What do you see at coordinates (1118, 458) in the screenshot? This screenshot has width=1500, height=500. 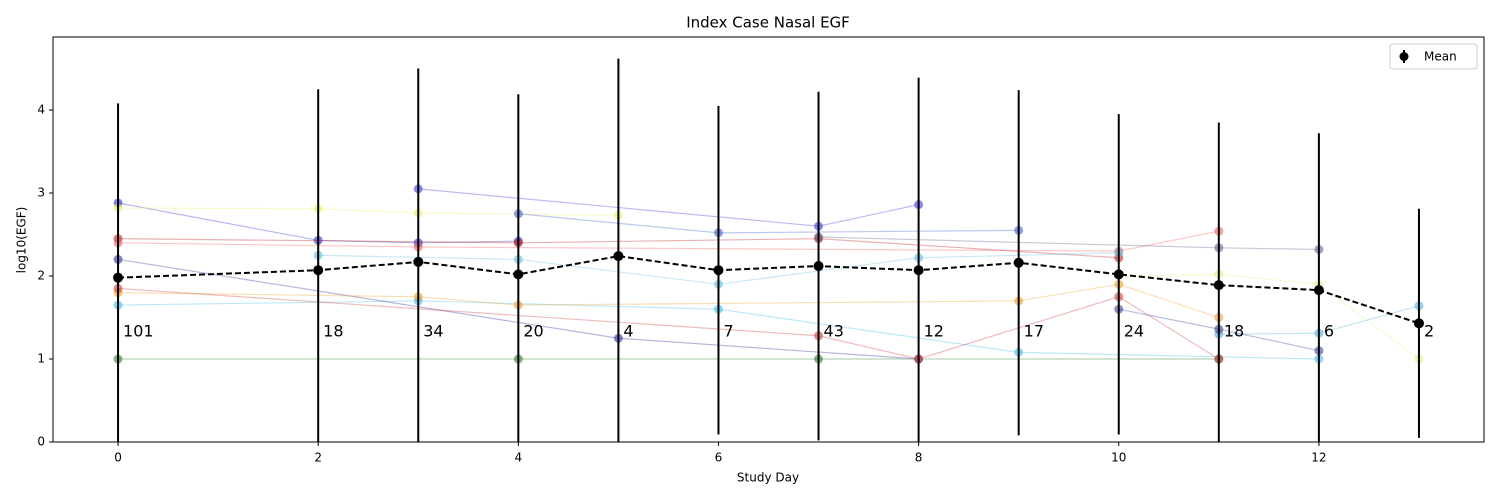 I see `x-tick-label: 10` at bounding box center [1118, 458].